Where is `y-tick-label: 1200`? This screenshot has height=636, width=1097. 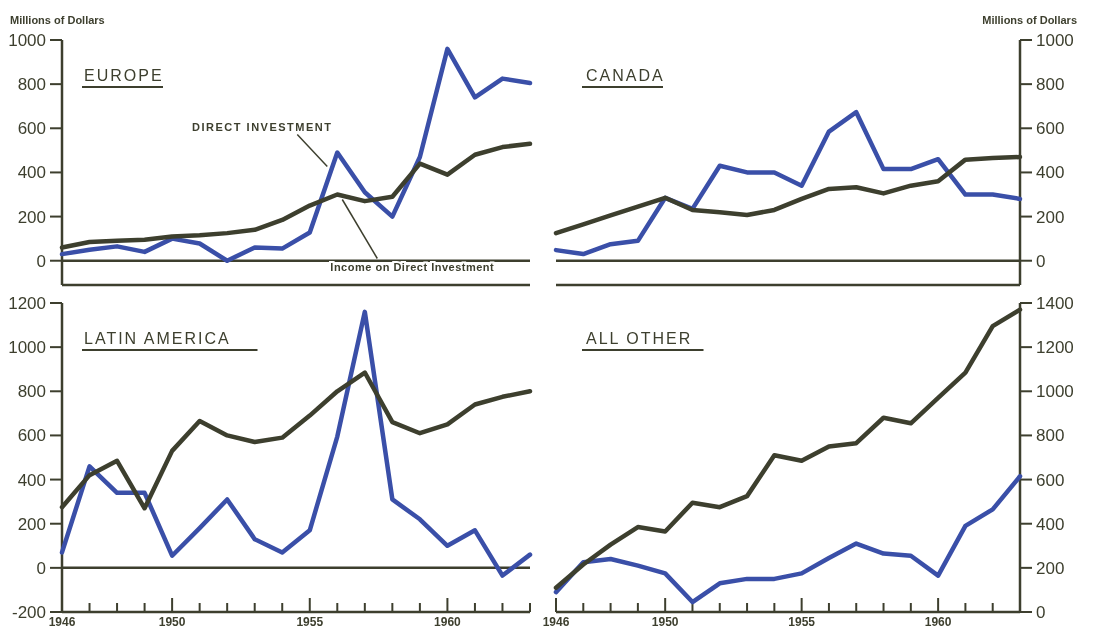 y-tick-label: 1200 is located at coordinates (27, 303).